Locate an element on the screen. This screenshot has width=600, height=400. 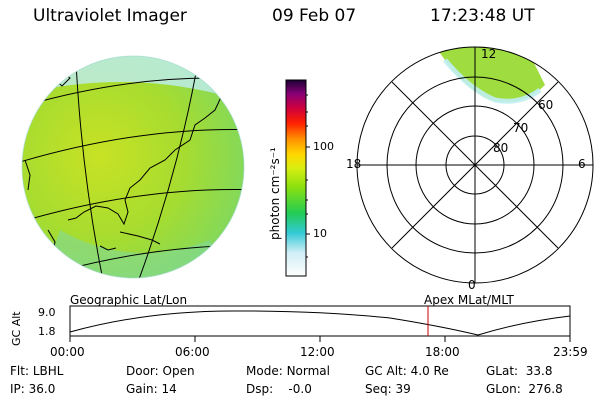
orbit-xtick-1200: 12:00 is located at coordinates (317, 352).